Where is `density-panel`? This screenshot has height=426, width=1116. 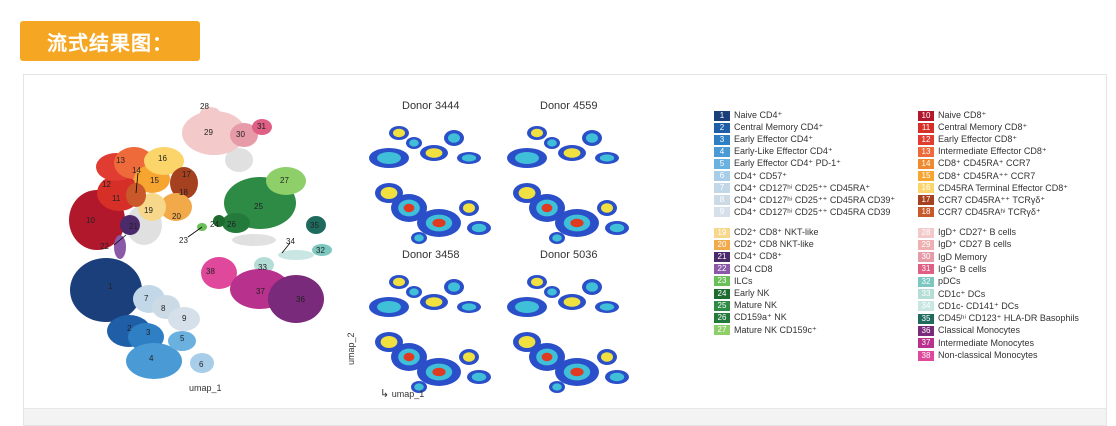
density-panel is located at coordinates (430, 185).